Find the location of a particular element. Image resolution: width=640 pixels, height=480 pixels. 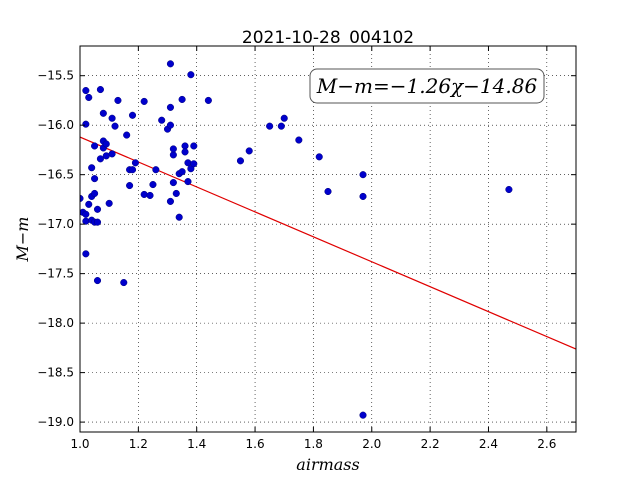

x-tick-label: 1.8 is located at coordinates (313, 444).